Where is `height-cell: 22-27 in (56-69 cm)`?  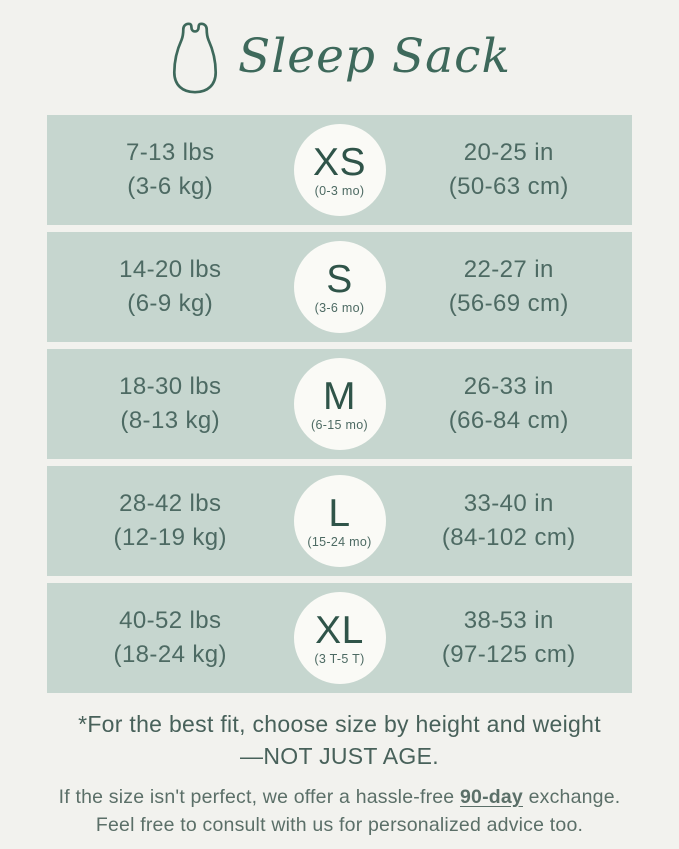 height-cell: 22-27 in (56-69 cm) is located at coordinates (509, 287).